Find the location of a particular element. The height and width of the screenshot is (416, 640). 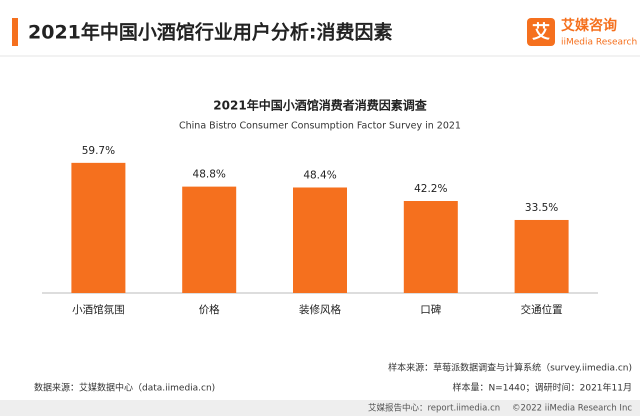

x-tick-label: 小酒馆氛围 is located at coordinates (98, 309).